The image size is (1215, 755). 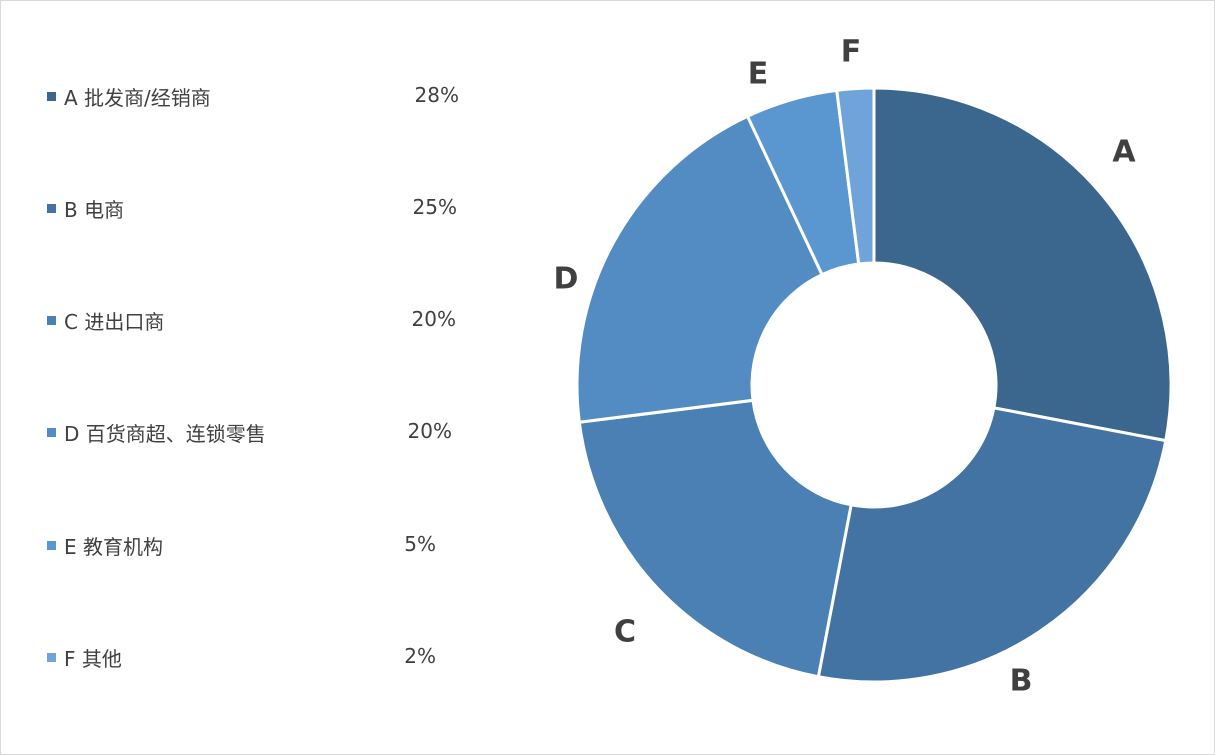 What do you see at coordinates (114, 321) in the screenshot?
I see `legend-label: C 进出口商` at bounding box center [114, 321].